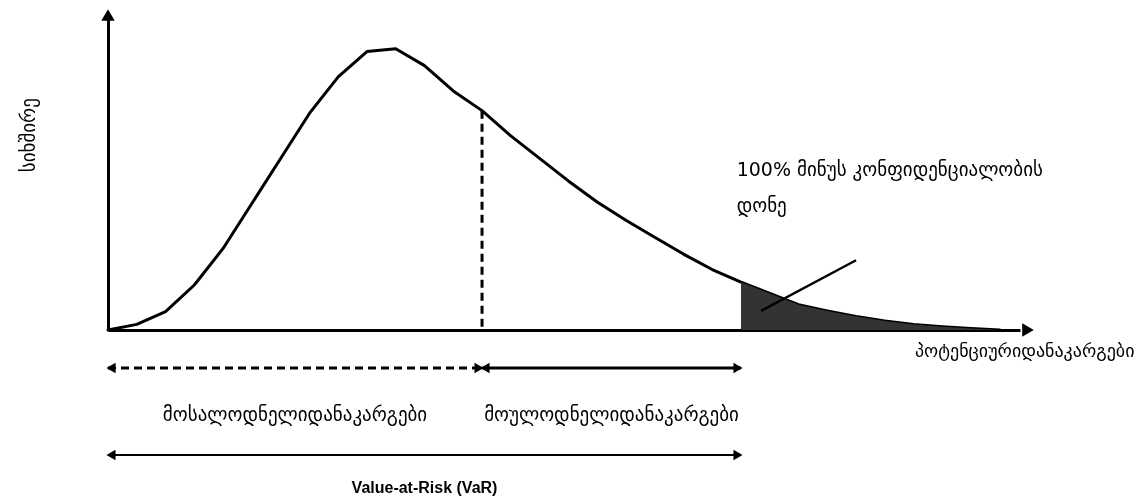 The height and width of the screenshot is (498, 1138). I want to click on y-axis-title: სიხშირე, so click(28, 135).